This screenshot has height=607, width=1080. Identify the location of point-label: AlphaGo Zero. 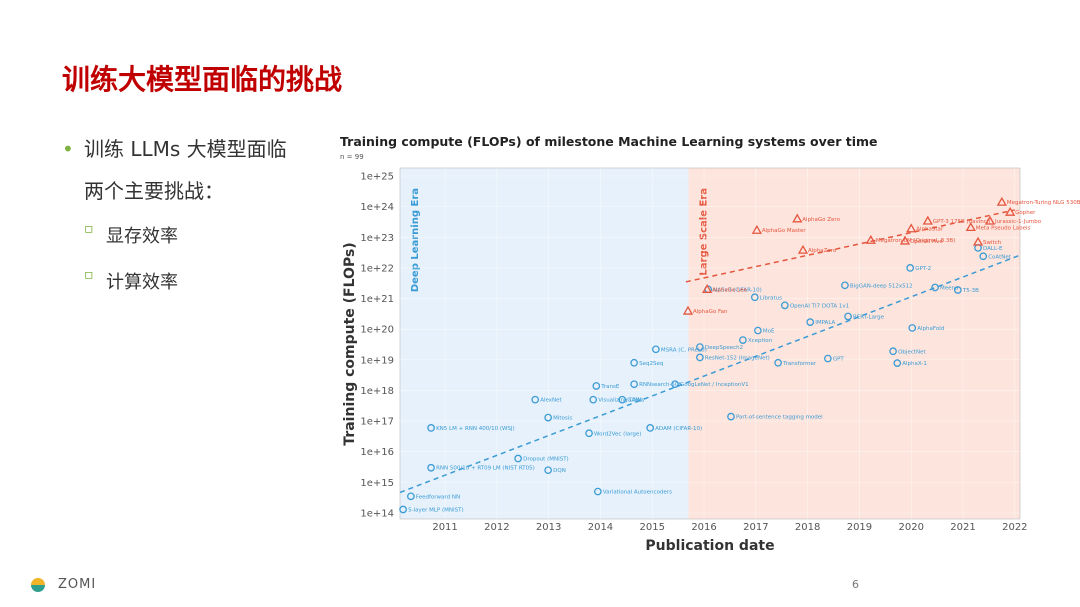
(821, 220).